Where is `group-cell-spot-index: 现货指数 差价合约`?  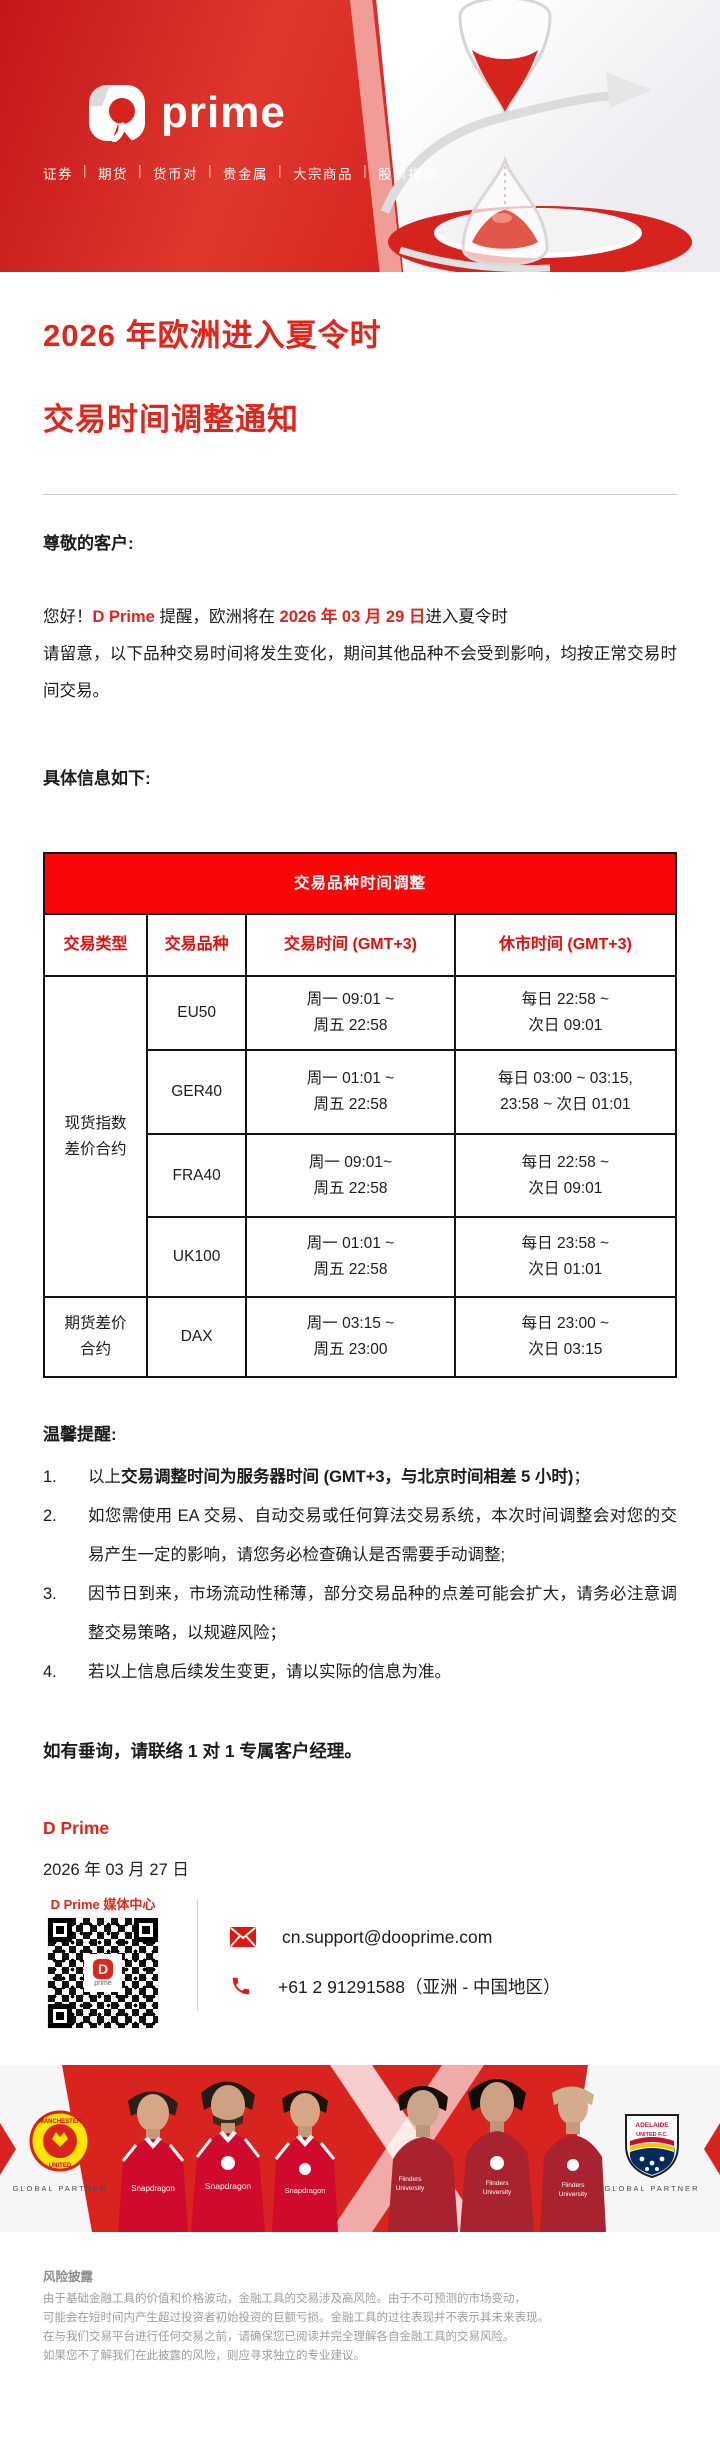
group-cell-spot-index: 现货指数 差价合约 is located at coordinates (95, 1136).